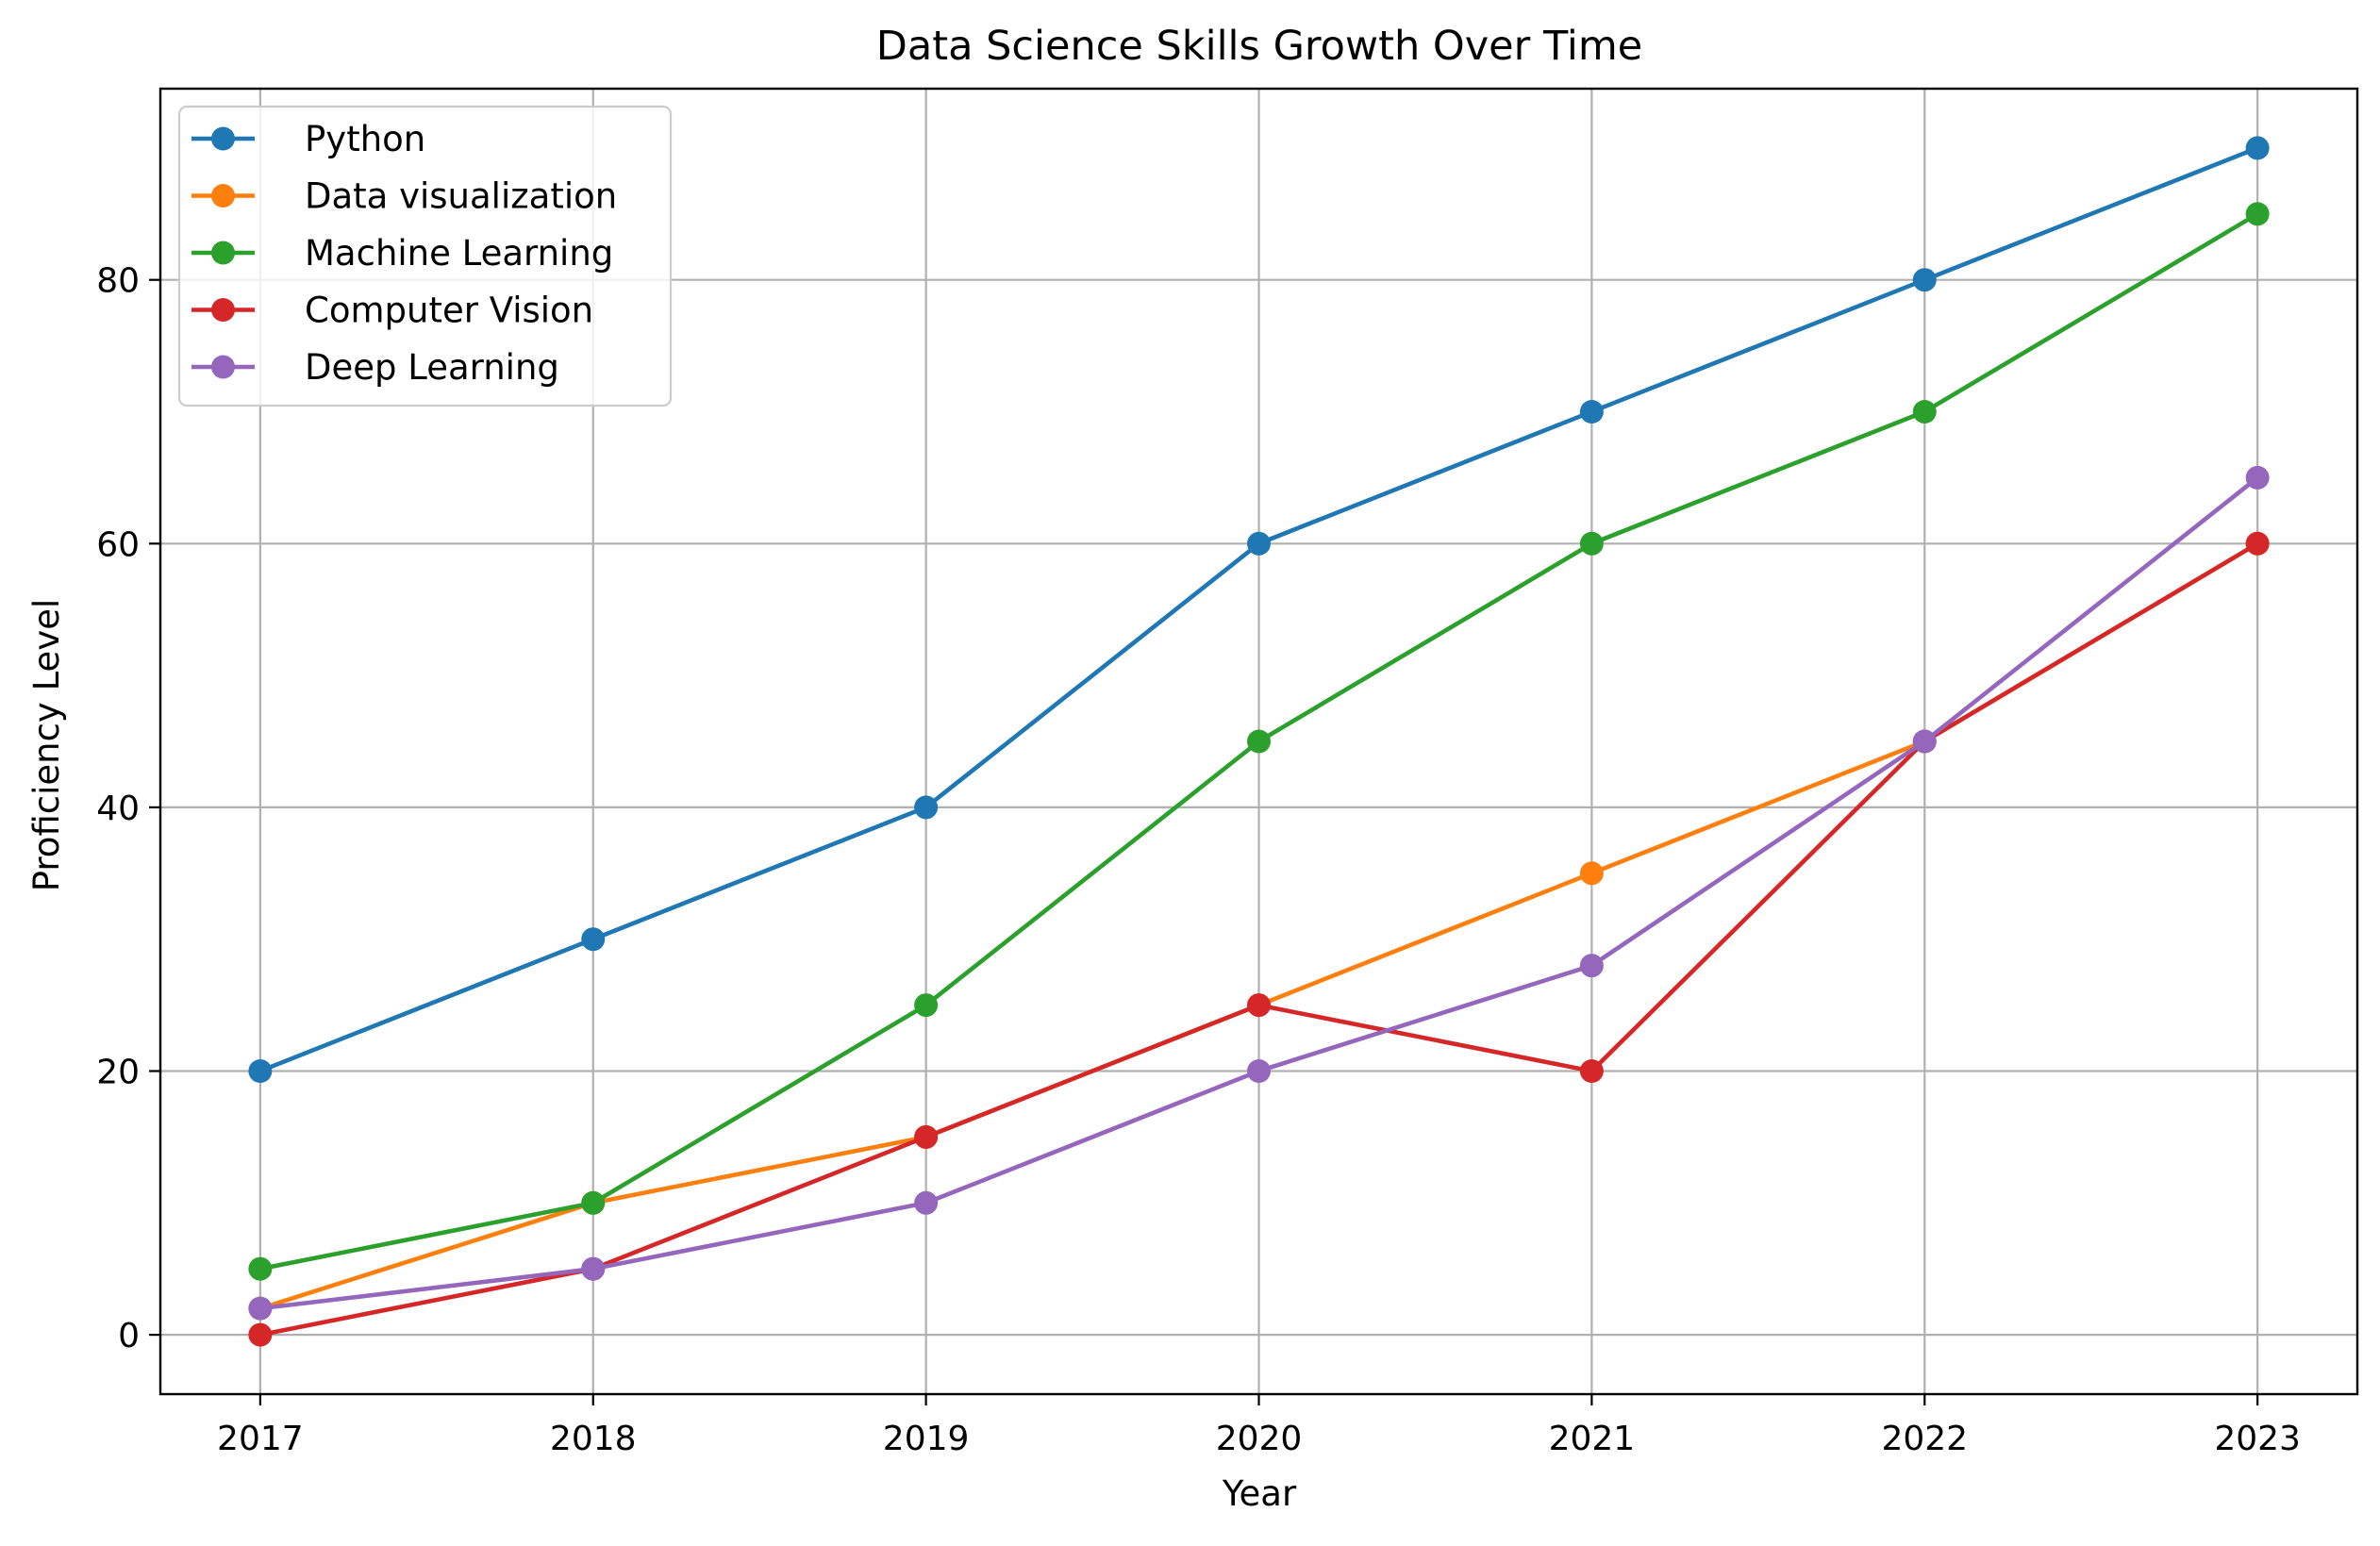 The image size is (2380, 1546). Describe the element at coordinates (459, 253) in the screenshot. I see `legend-label: Machine Learning` at that location.